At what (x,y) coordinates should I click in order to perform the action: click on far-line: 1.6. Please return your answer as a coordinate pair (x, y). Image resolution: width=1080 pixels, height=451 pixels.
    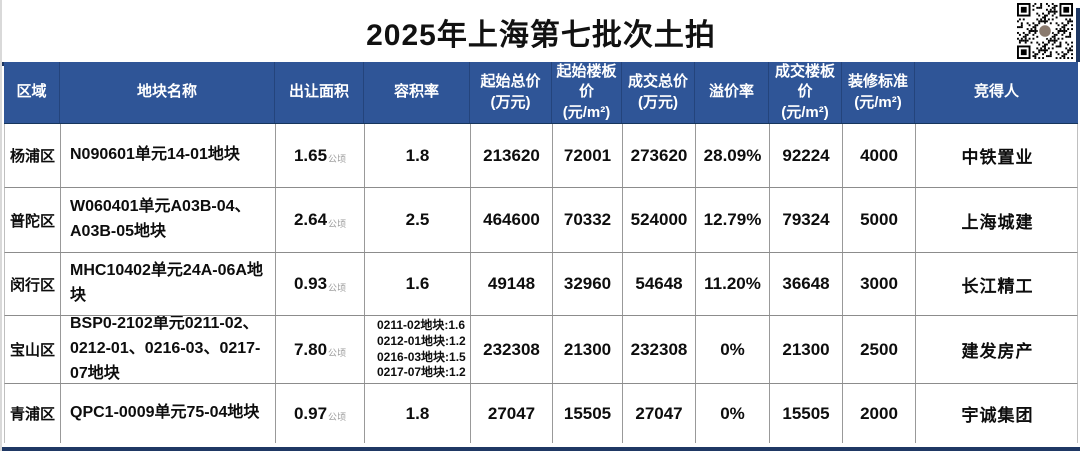
    Looking at the image, I should click on (417, 283).